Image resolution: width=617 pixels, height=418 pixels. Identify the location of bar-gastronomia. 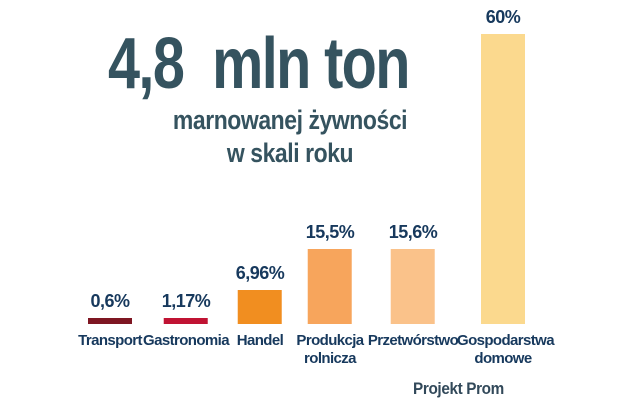
(185, 321).